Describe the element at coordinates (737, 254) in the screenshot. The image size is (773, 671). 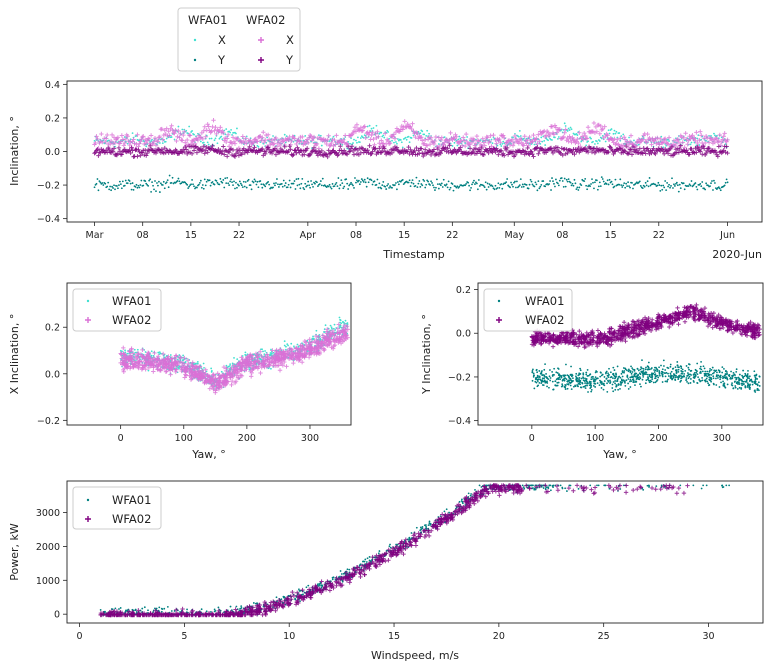
I see `timeseries-x-offset-label: 2020-Jun` at that location.